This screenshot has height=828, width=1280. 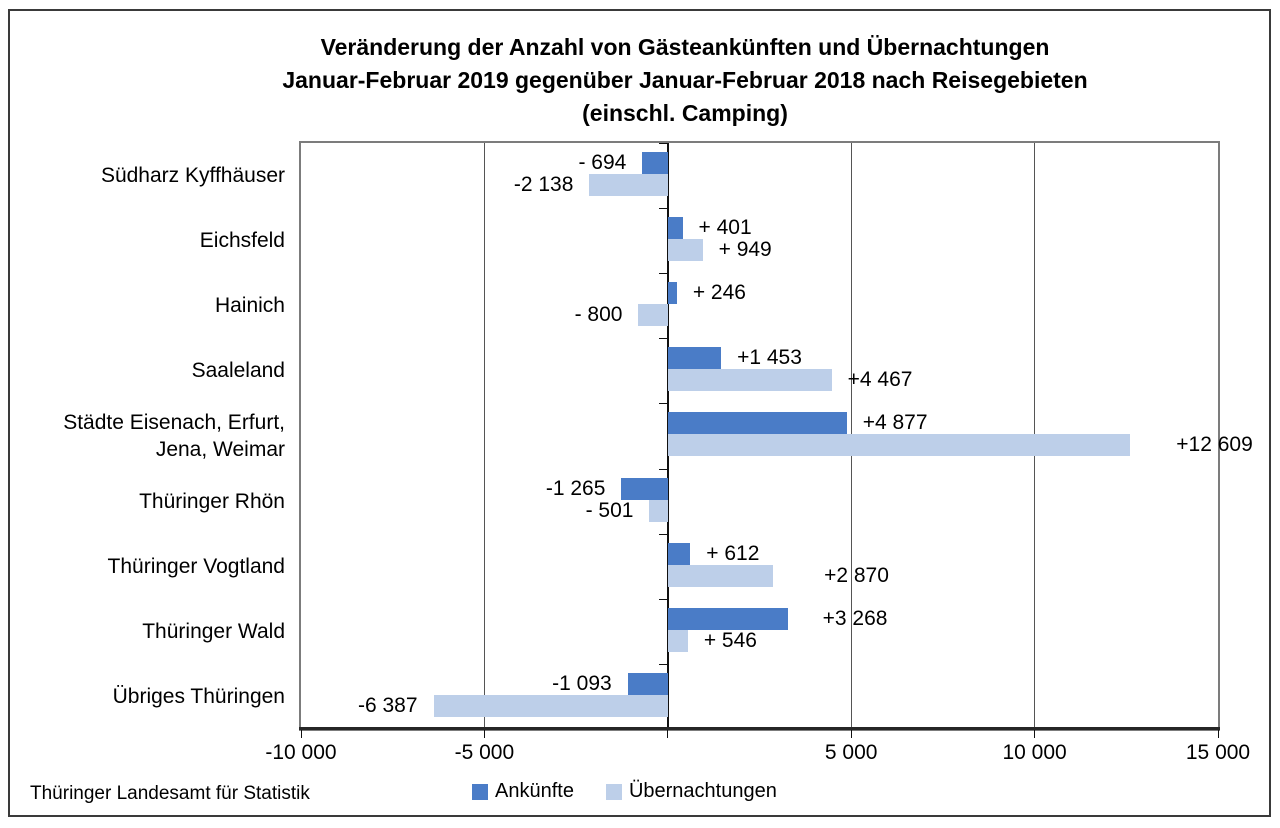 I want to click on bar-value-label: +12 609, so click(x=1214, y=445).